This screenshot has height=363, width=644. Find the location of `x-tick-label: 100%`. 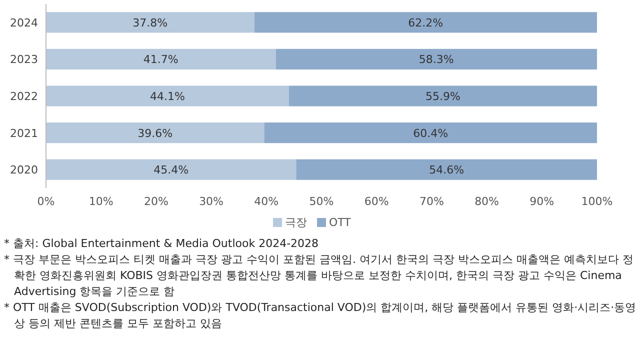

x-tick-label: 100% is located at coordinates (597, 201).